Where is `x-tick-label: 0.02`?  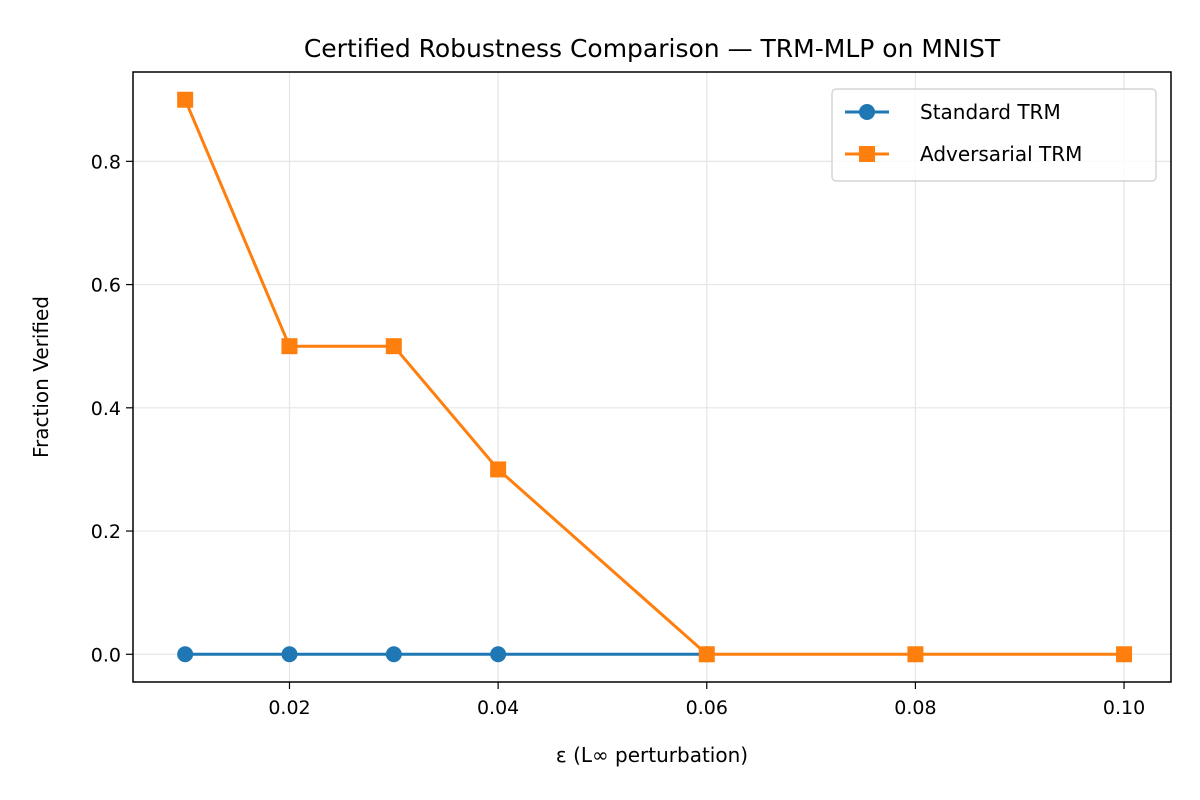
x-tick-label: 0.02 is located at coordinates (289, 708).